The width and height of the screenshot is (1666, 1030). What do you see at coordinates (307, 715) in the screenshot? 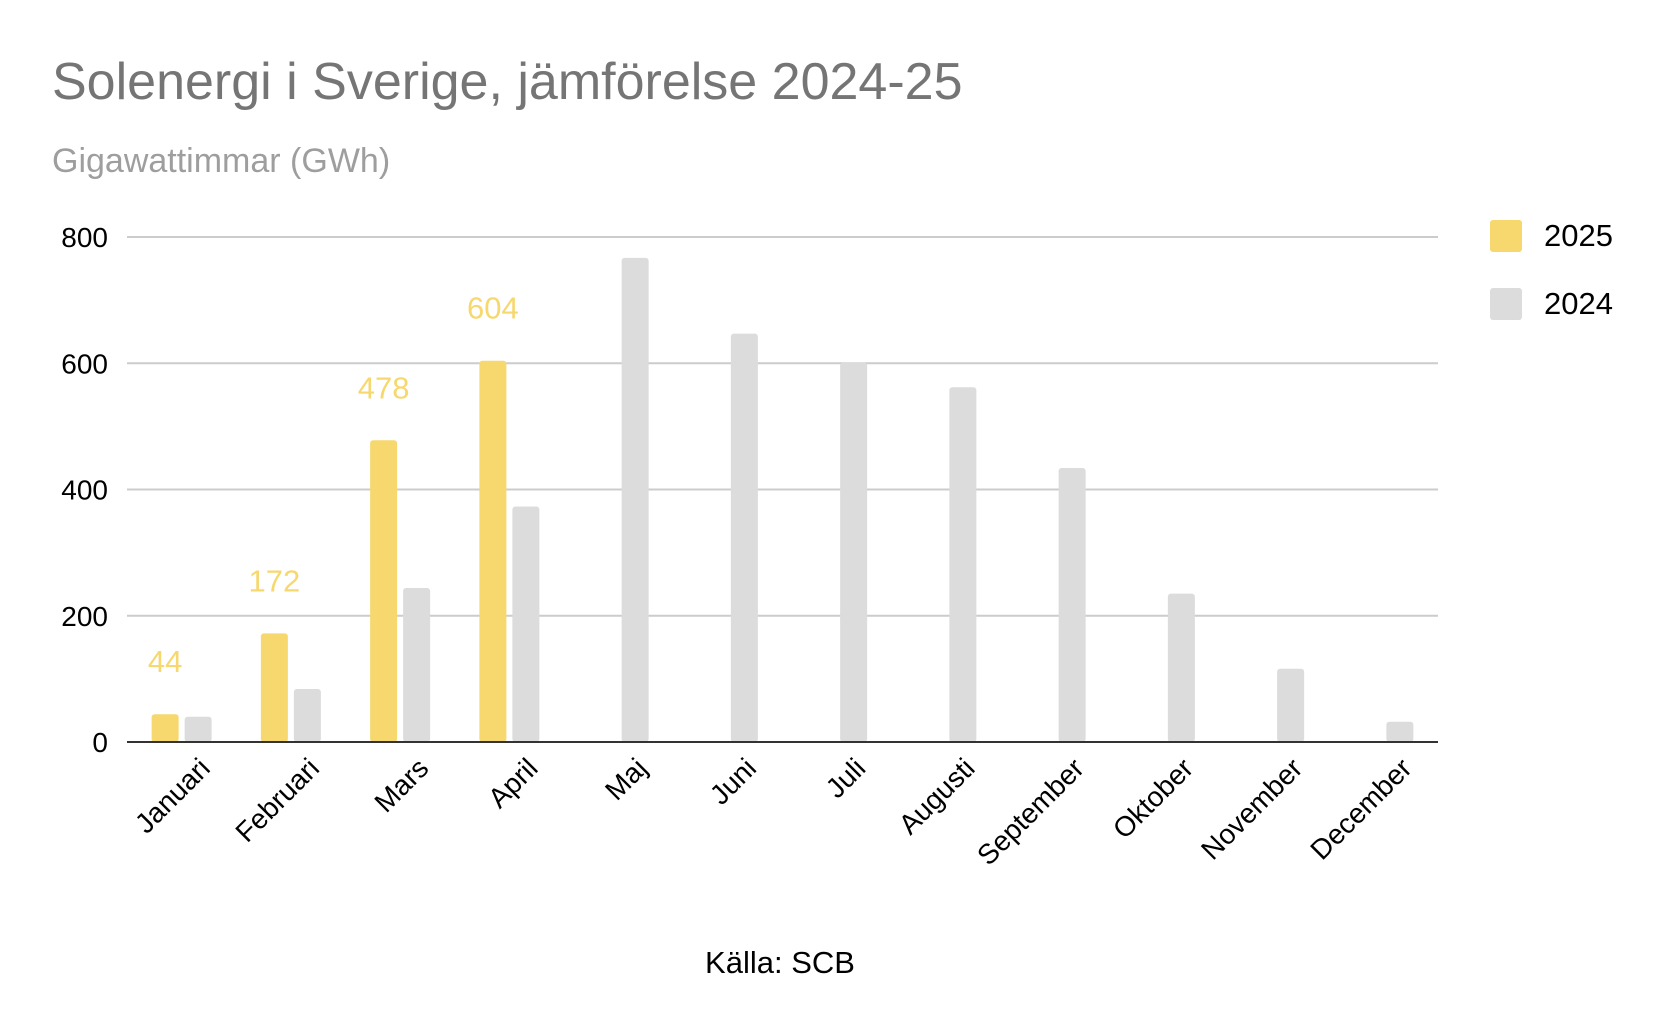
I see `bar-2024-februari` at bounding box center [307, 715].